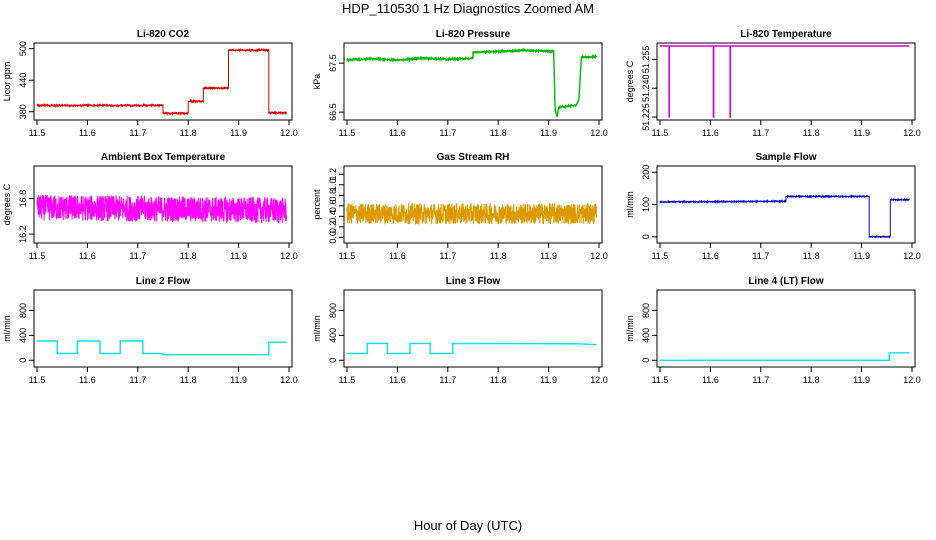 The width and height of the screenshot is (936, 540). Describe the element at coordinates (333, 185) in the screenshot. I see `y-tick-label: 1.0` at that location.